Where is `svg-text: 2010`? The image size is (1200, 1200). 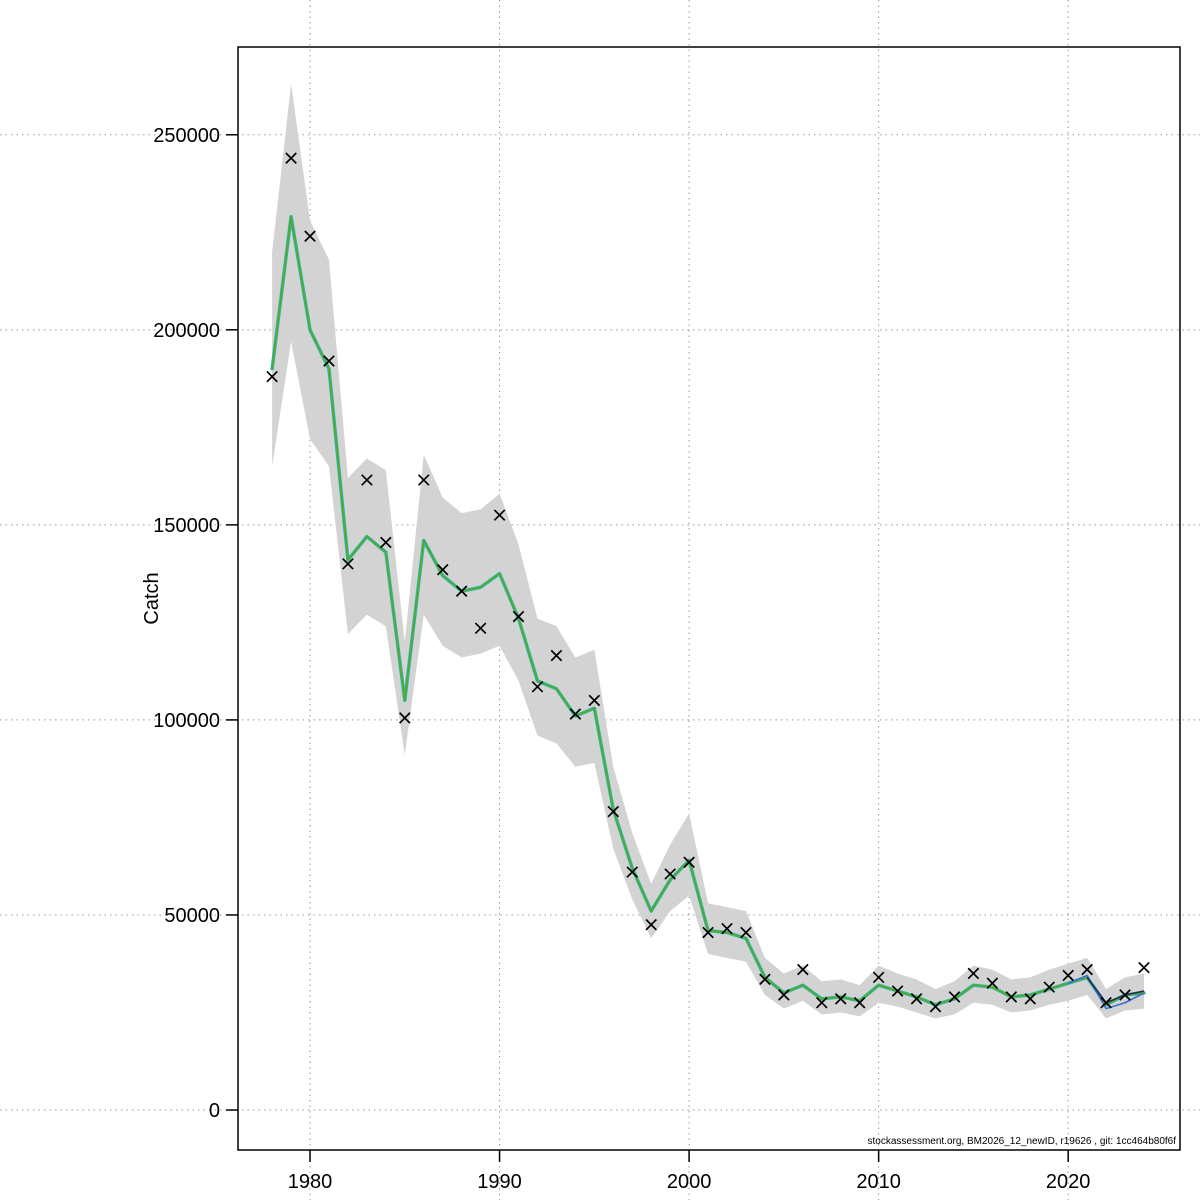
svg-text: 2010 is located at coordinates (878, 1182).